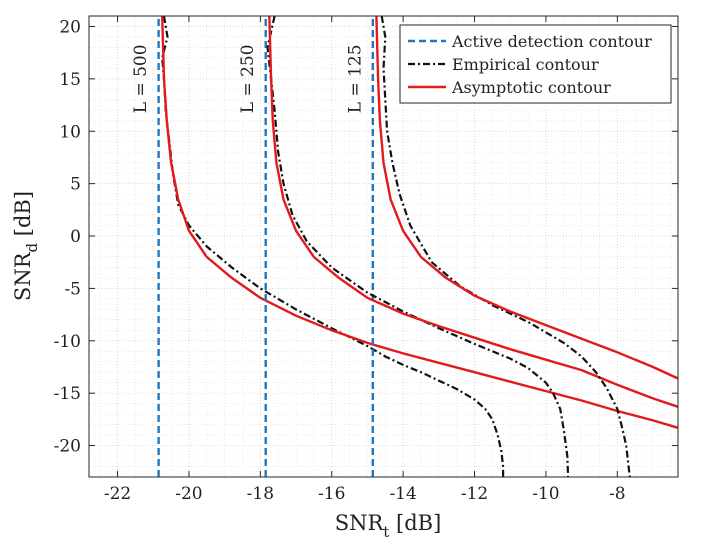  Describe the element at coordinates (23, 276) in the screenshot. I see `y-axis-title-main: SNR` at that location.